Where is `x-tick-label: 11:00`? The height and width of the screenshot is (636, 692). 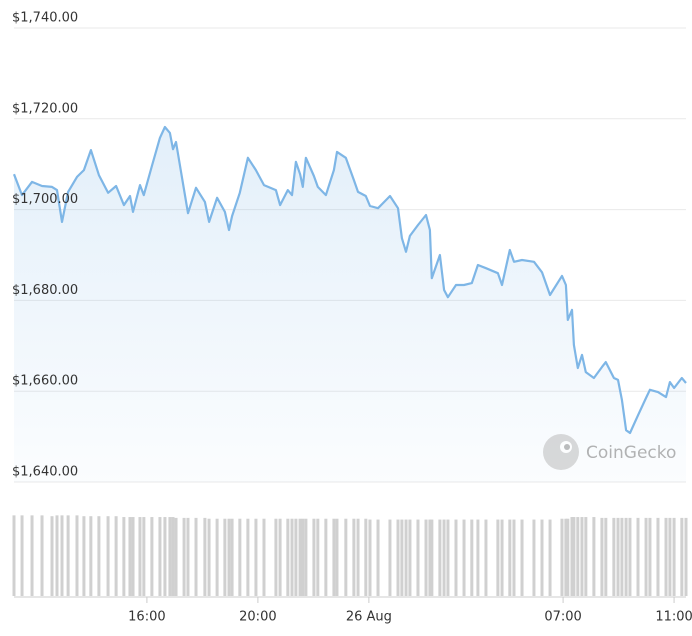
x-tick-label: 11:00 is located at coordinates (673, 617).